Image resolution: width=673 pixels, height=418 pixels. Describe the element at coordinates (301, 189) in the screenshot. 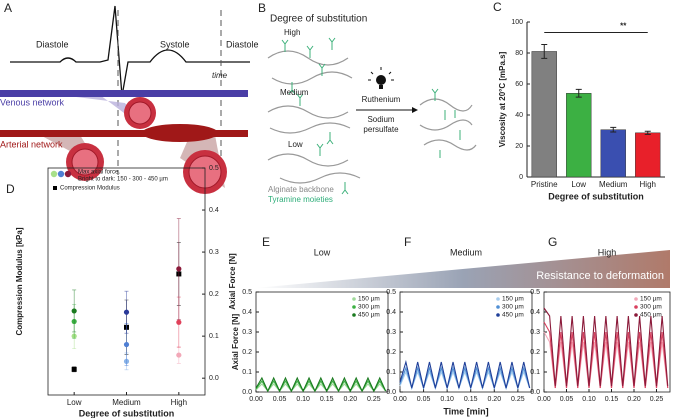

I see `legend-label: Alginate backbone` at that location.